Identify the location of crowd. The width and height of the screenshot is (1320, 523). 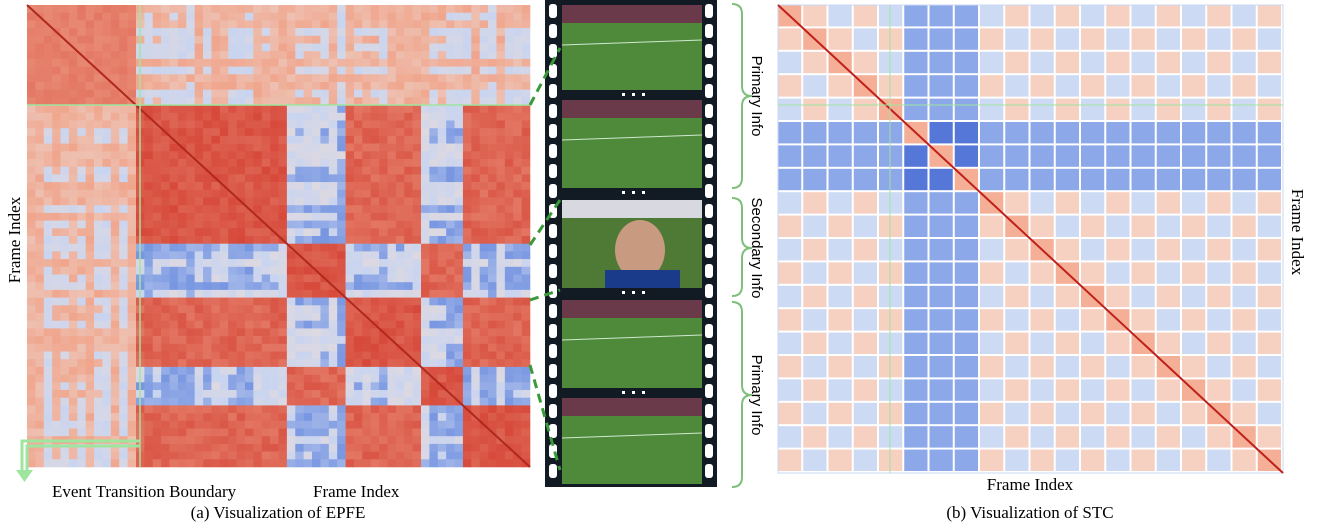
(632, 407).